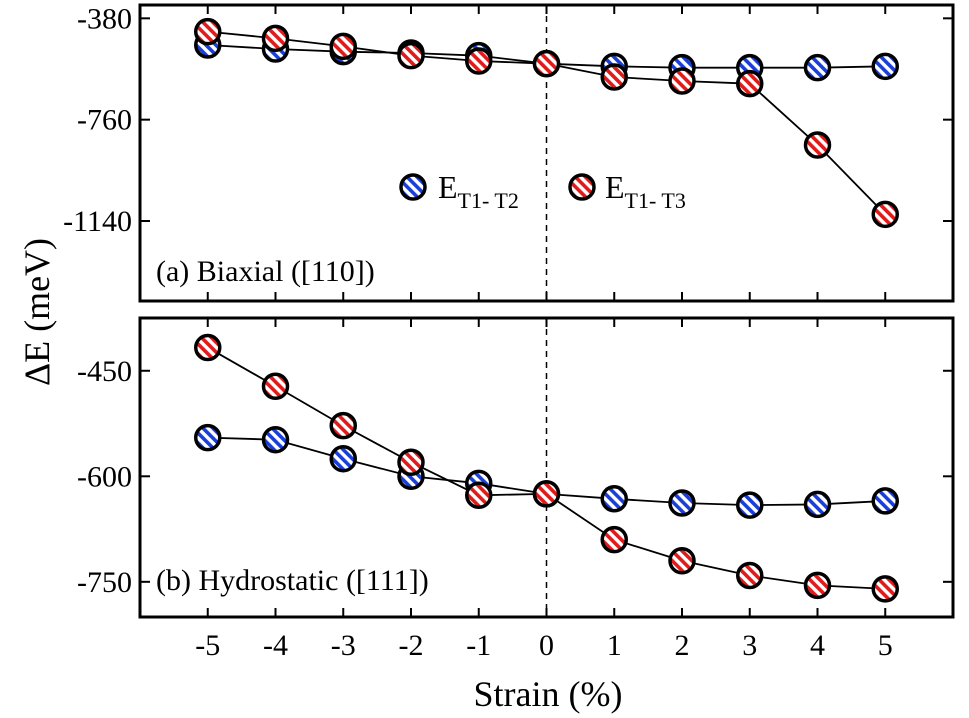 This screenshot has width=969, height=718. Describe the element at coordinates (448, 187) in the screenshot. I see `legend-main-t1-t2: E` at that location.